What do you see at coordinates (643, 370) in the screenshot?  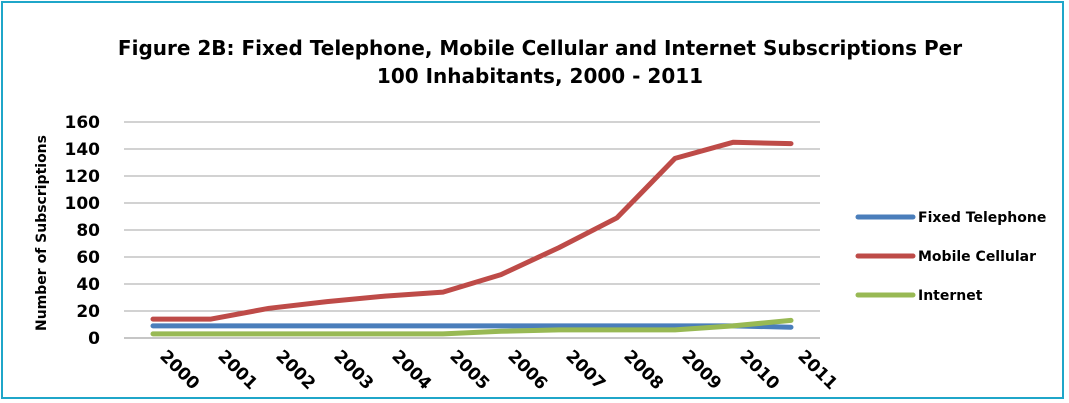 I see `x-tick-label: 2008` at bounding box center [643, 370].